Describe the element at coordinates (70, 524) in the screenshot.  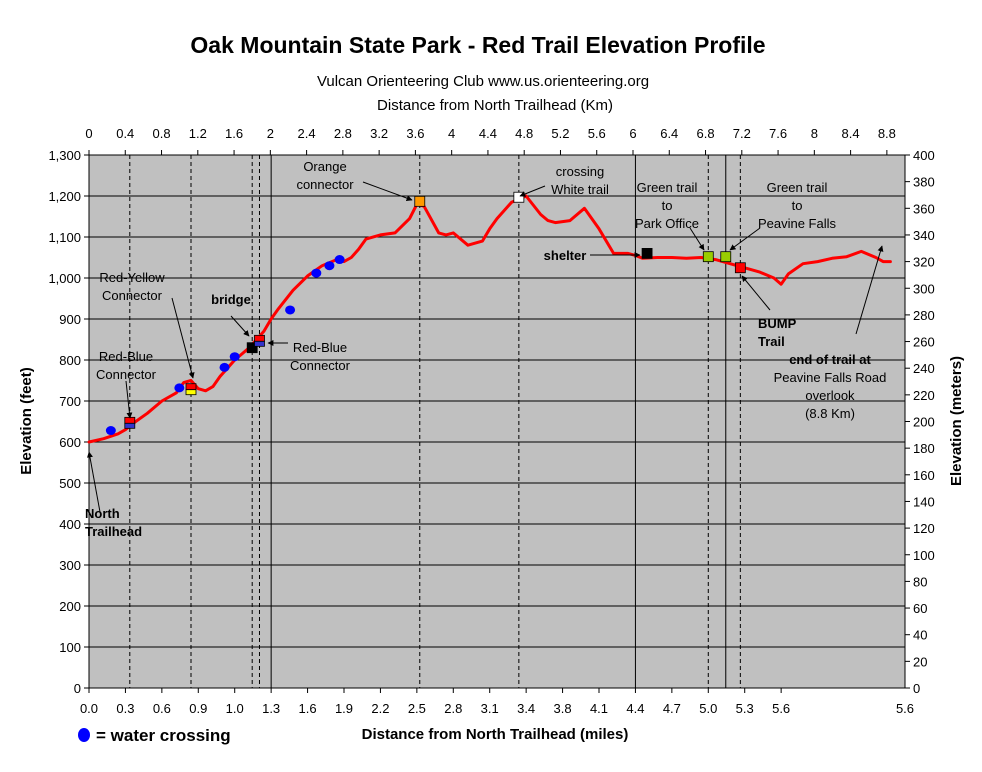
I see `y-tick-label: 400` at that location.